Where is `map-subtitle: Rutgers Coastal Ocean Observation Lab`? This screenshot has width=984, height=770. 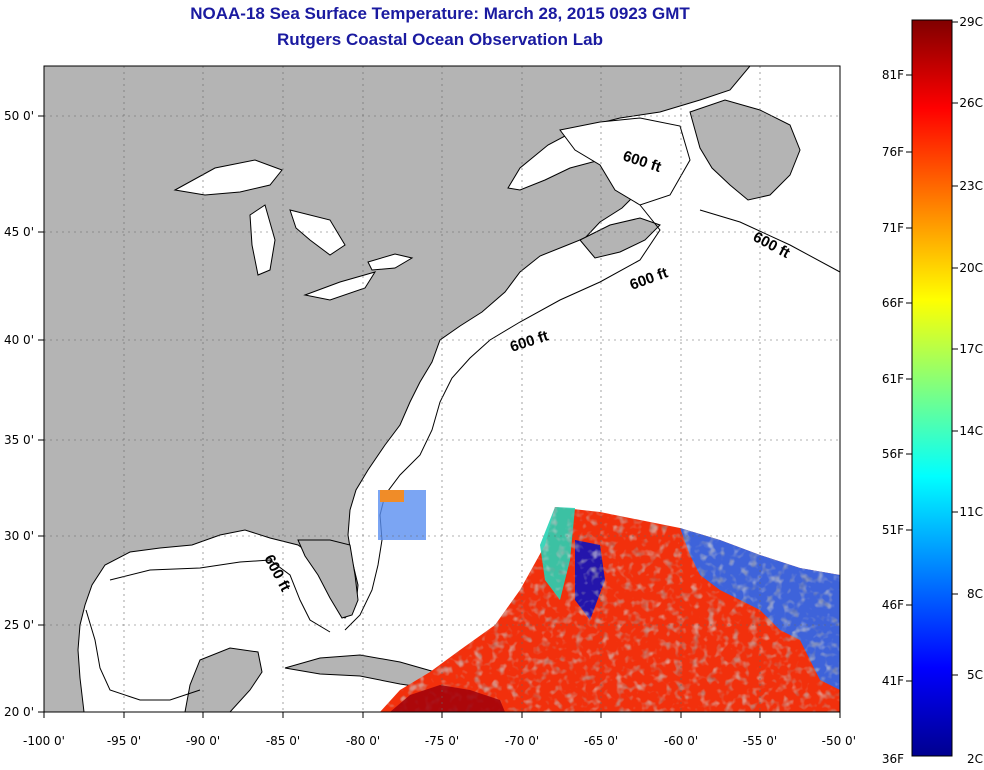
map-subtitle: Rutgers Coastal Ocean Observation Lab is located at coordinates (440, 39).